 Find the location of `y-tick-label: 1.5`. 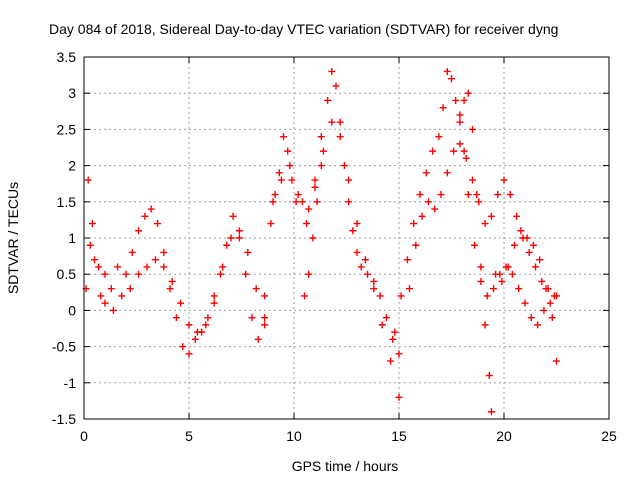

y-tick-label: 1.5 is located at coordinates (67, 202).